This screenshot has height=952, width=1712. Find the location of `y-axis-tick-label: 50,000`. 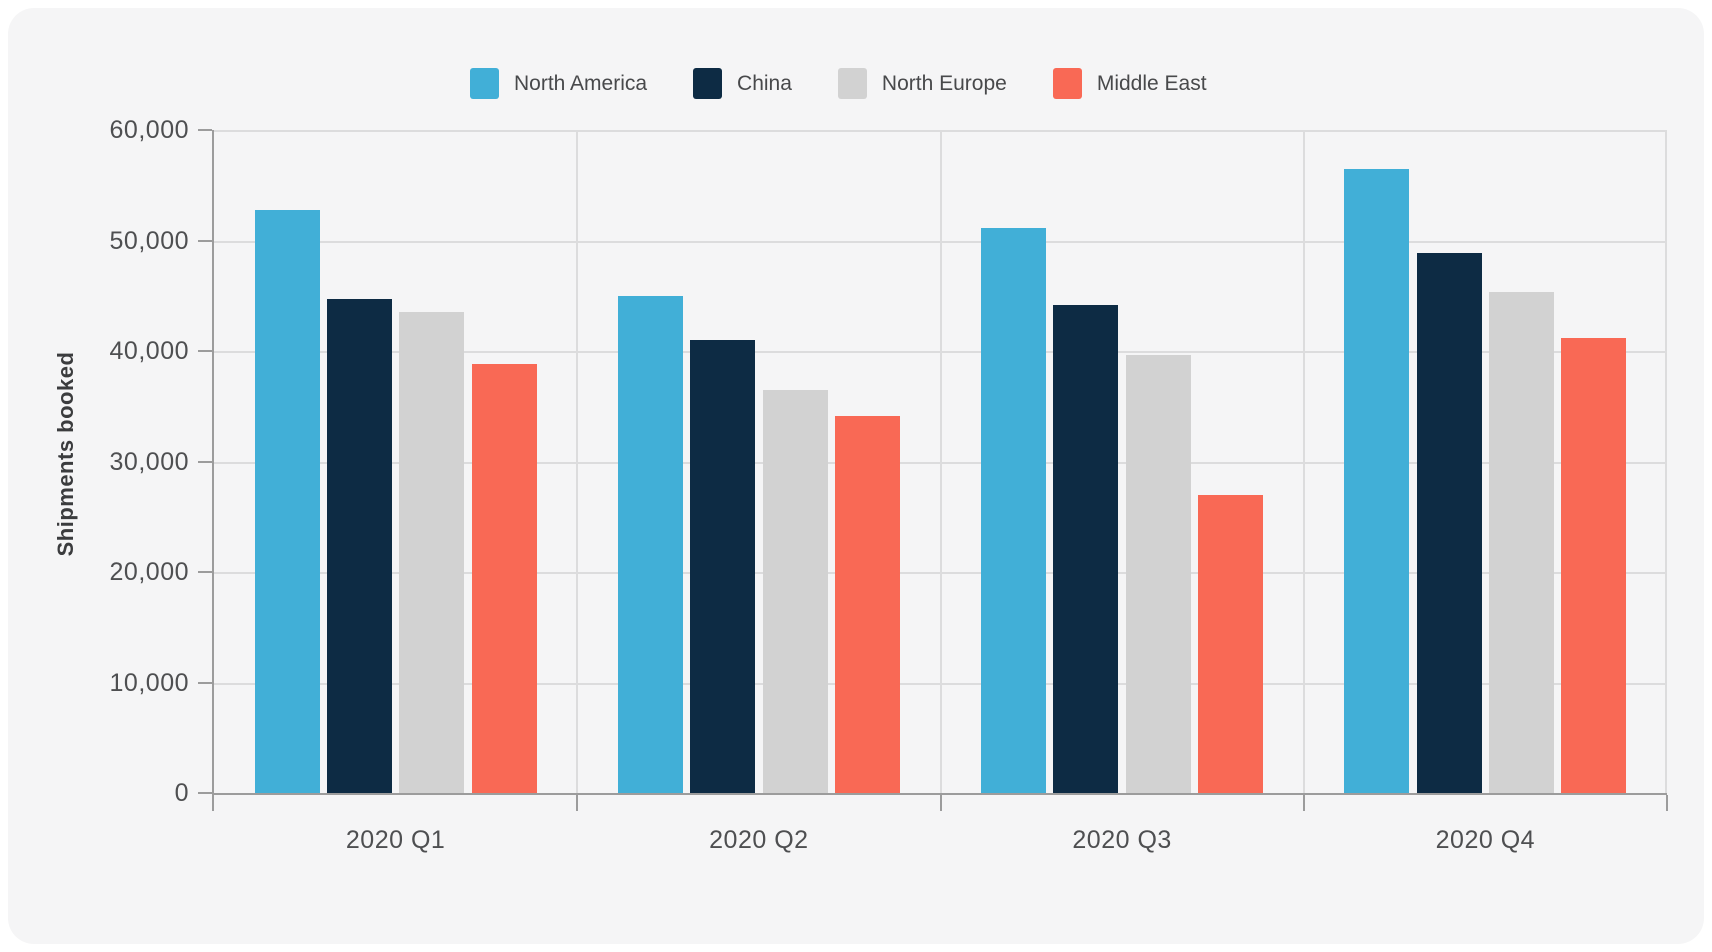

y-axis-tick-label: 50,000 is located at coordinates (149, 240).